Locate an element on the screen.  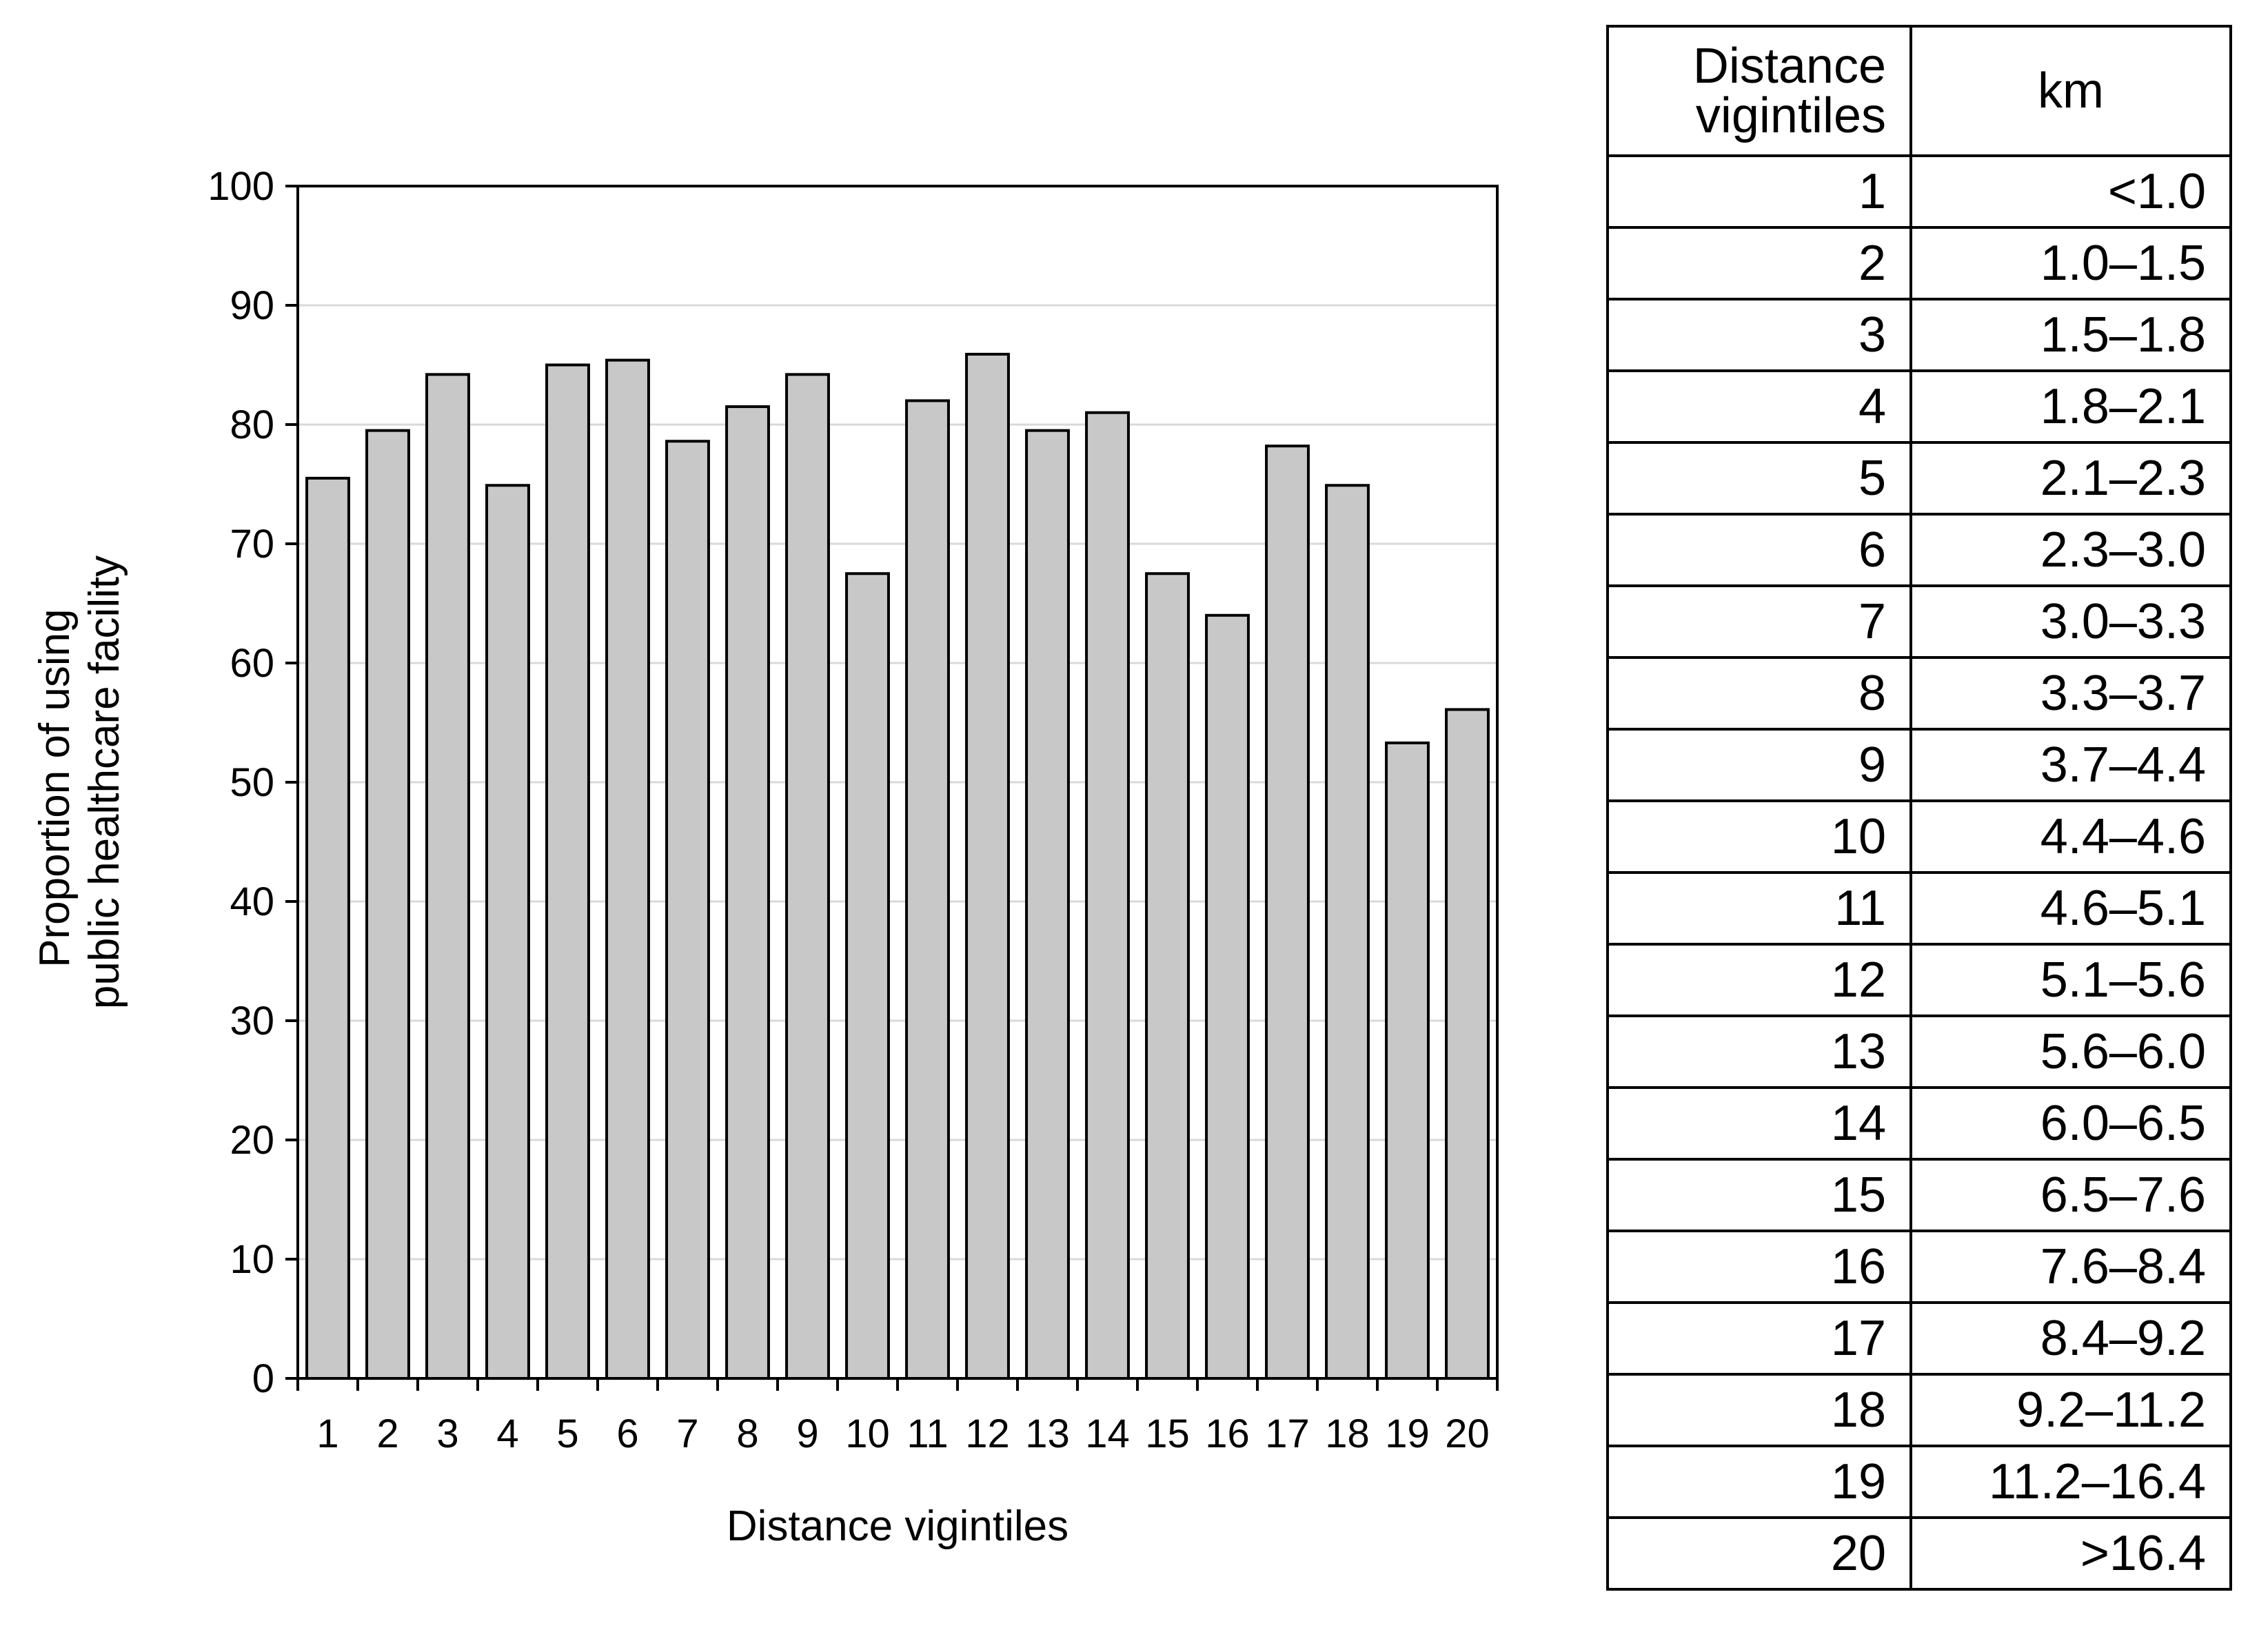
y-tick-label: 100 is located at coordinates (240, 186).